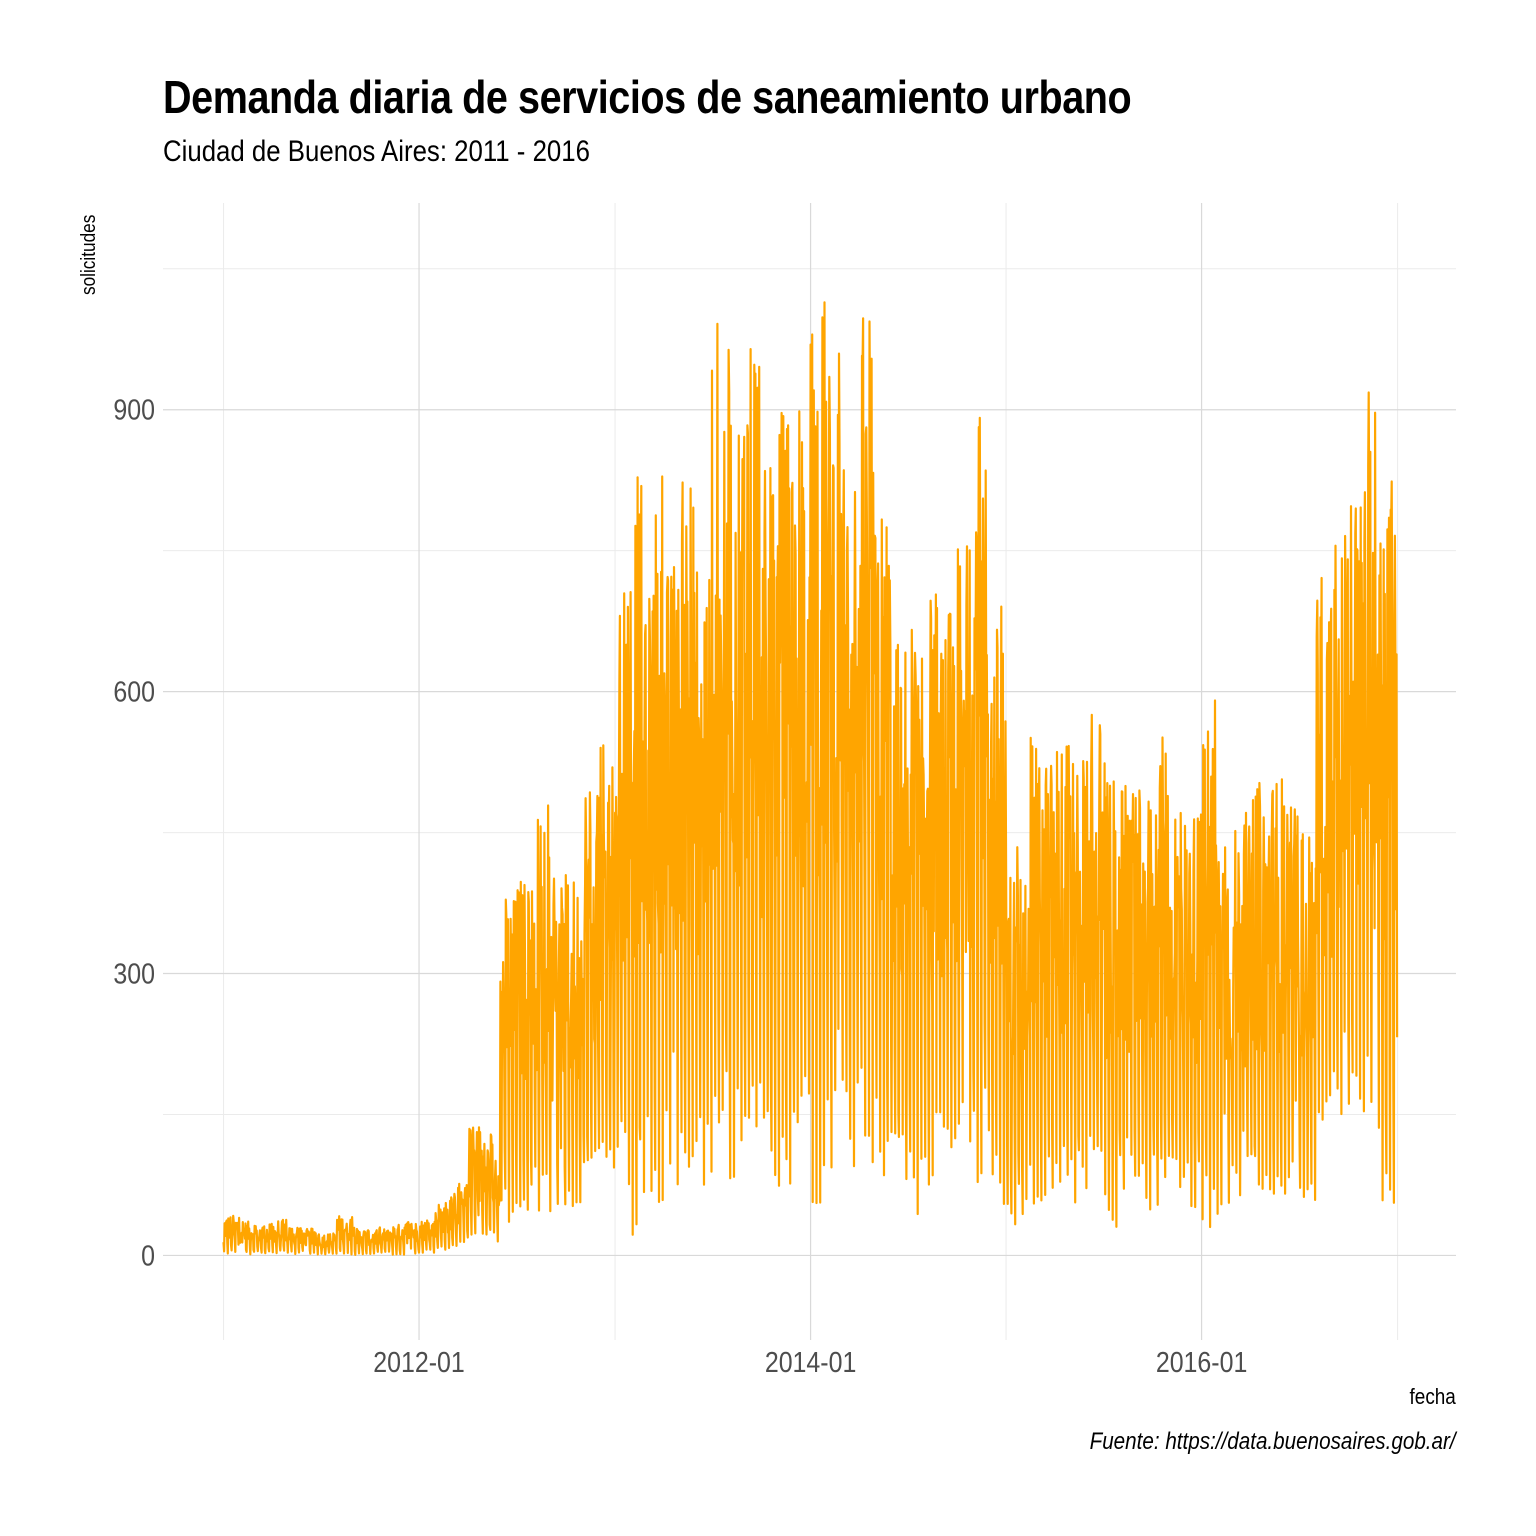 This screenshot has height=1536, width=1536. Describe the element at coordinates (1432, 1396) in the screenshot. I see `x-axis-label: fecha` at that location.